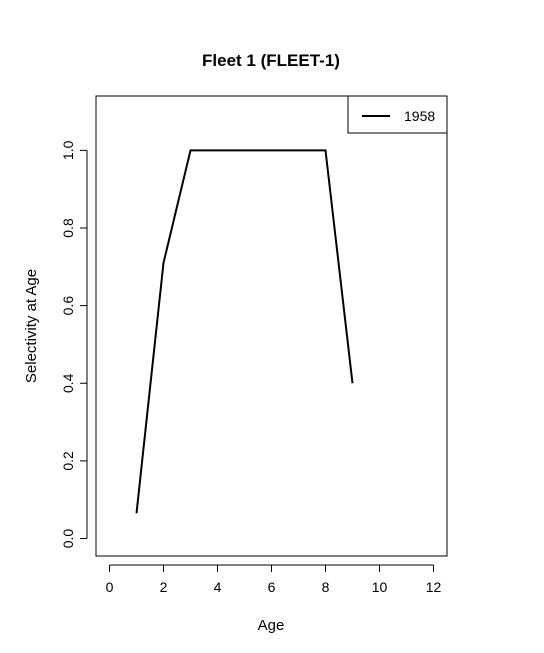 The image size is (544, 653). Describe the element at coordinates (31, 326) in the screenshot. I see `y-axis-label: Selectivity at Age` at that location.